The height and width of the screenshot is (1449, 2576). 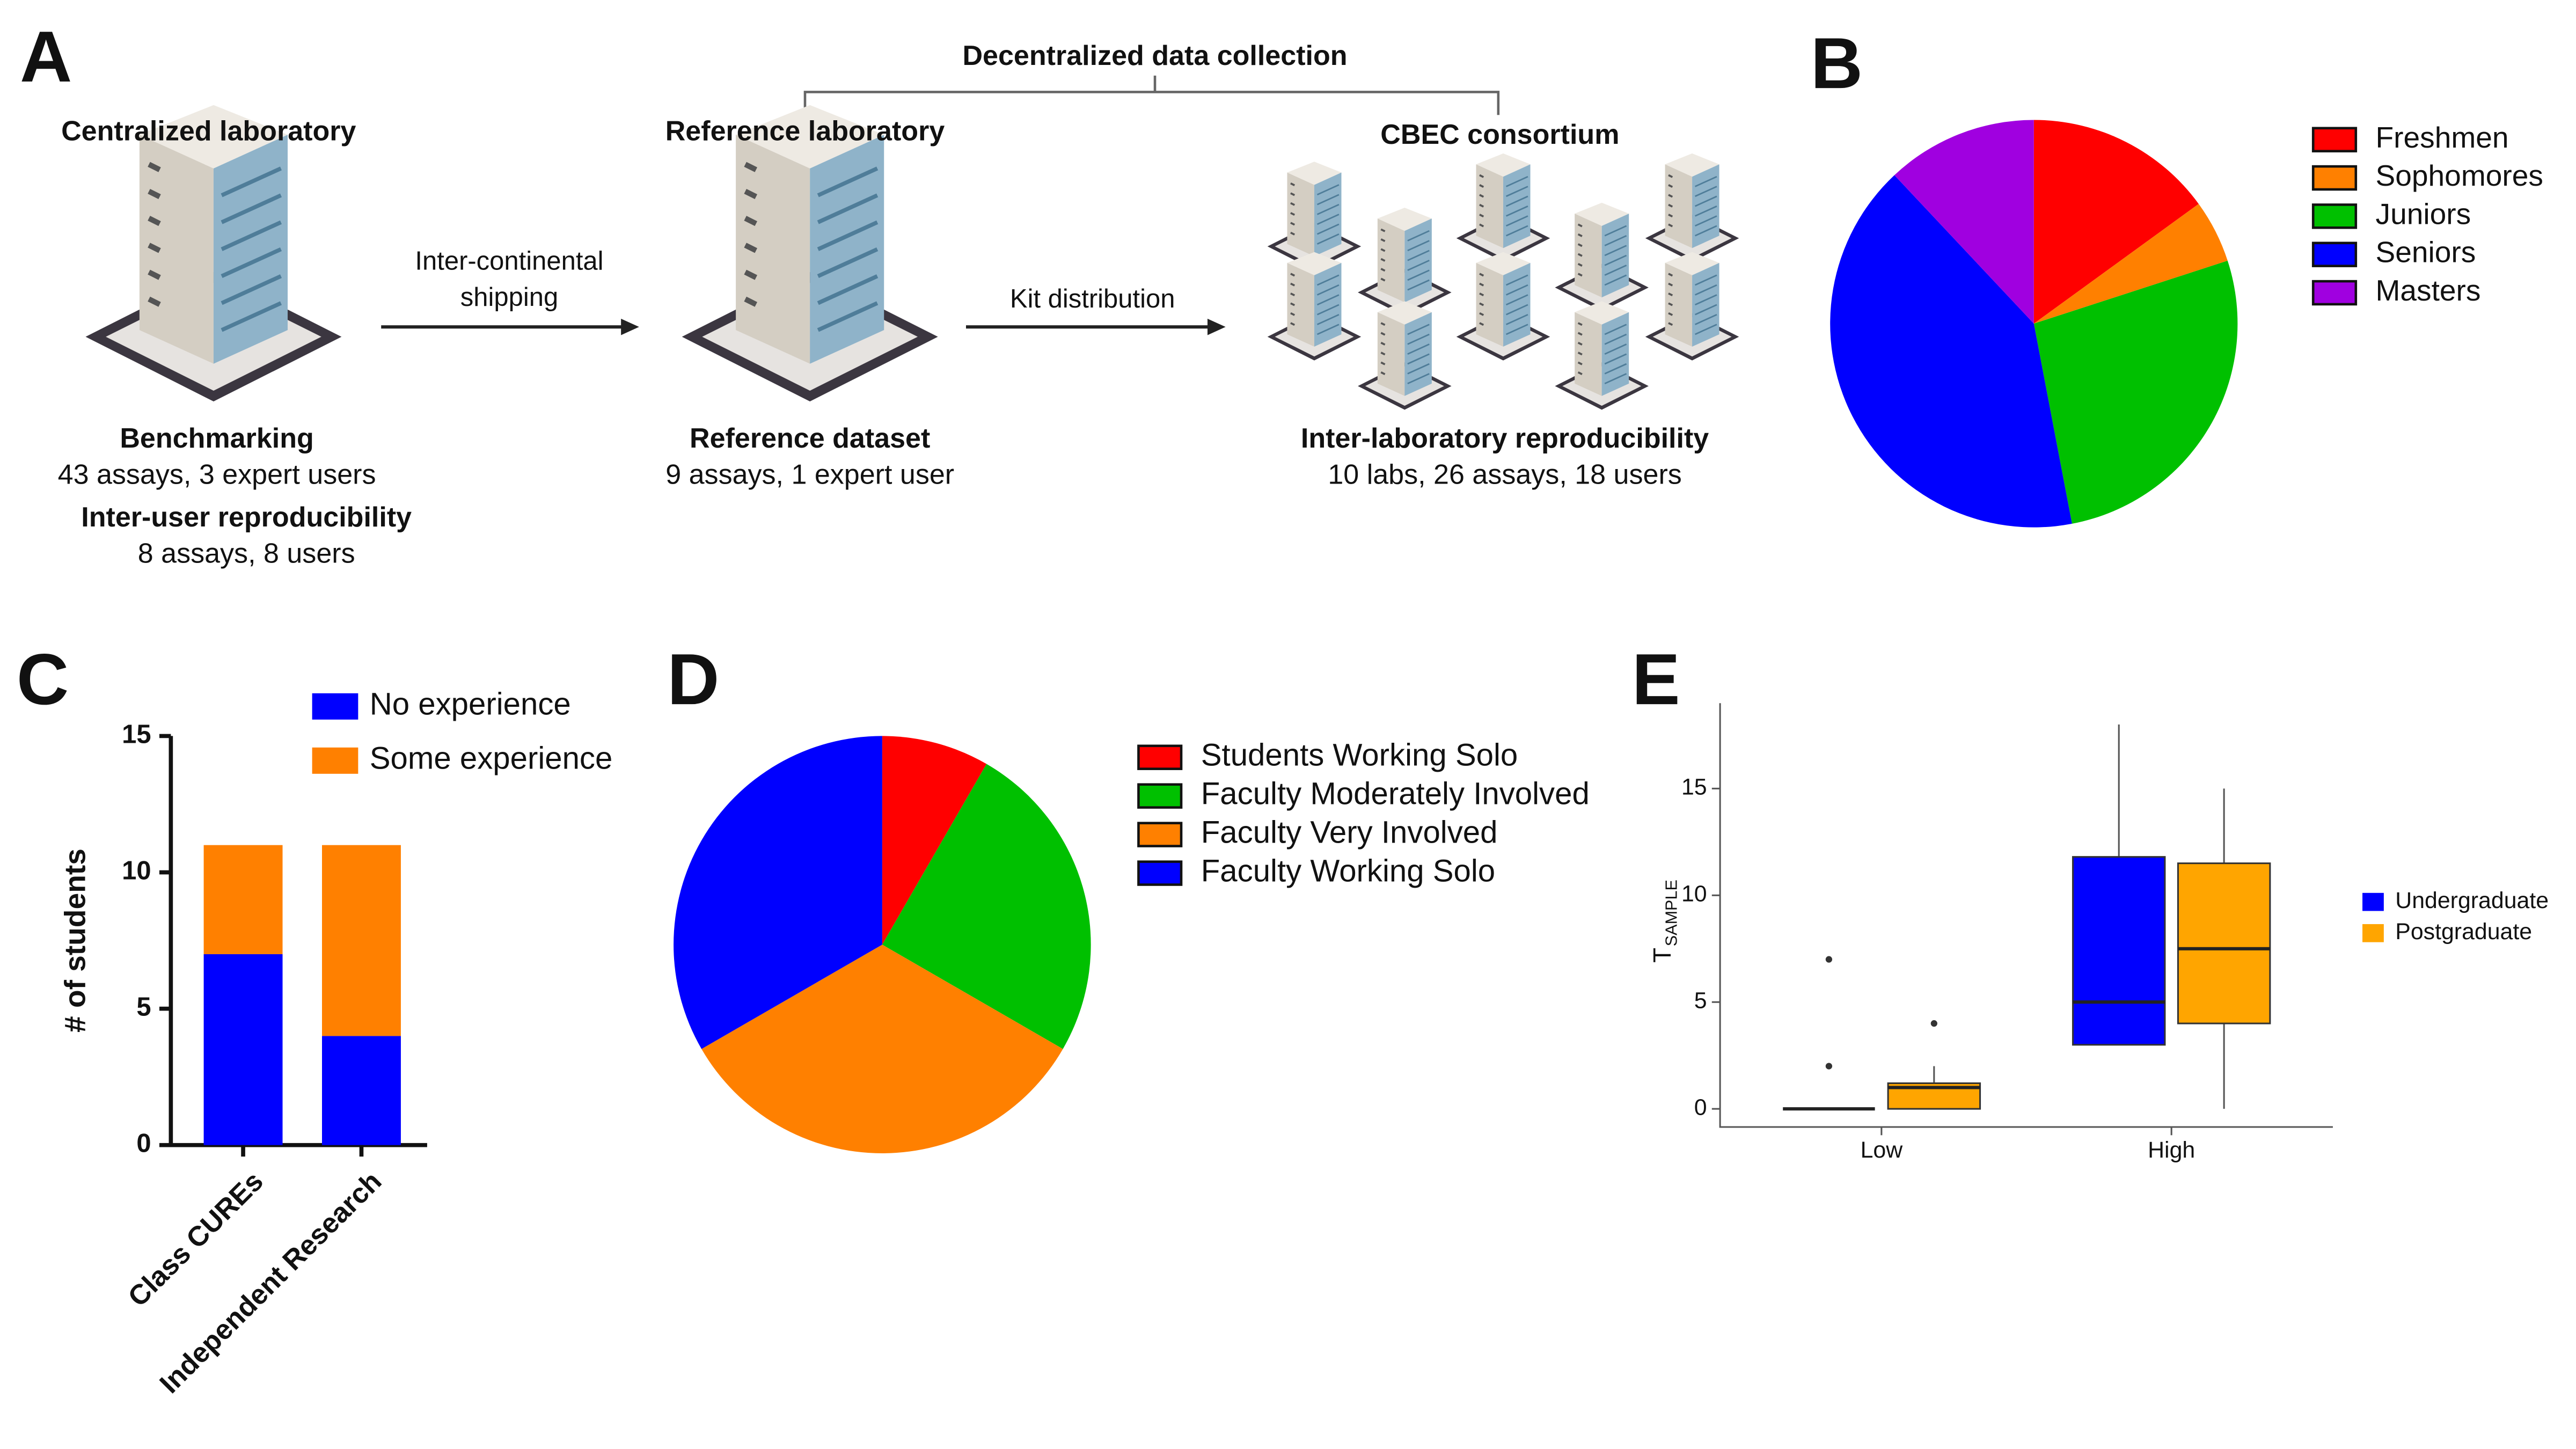 What do you see at coordinates (143, 1143) in the screenshot?
I see `y-tick-label: 0` at bounding box center [143, 1143].